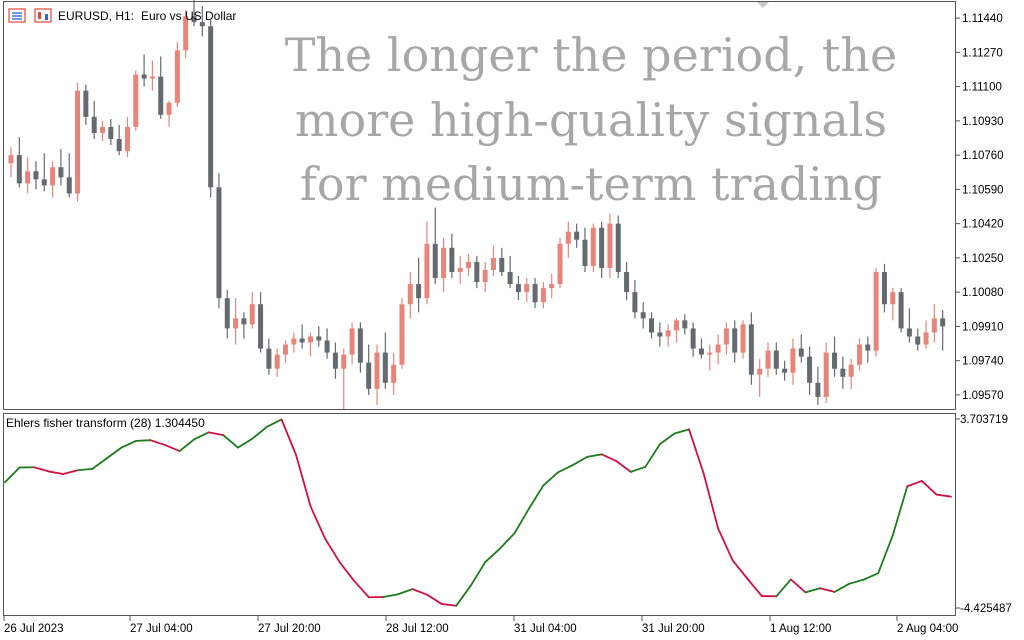 The image size is (1024, 640). I want to click on price-tick-label: 1.10930, so click(983, 122).